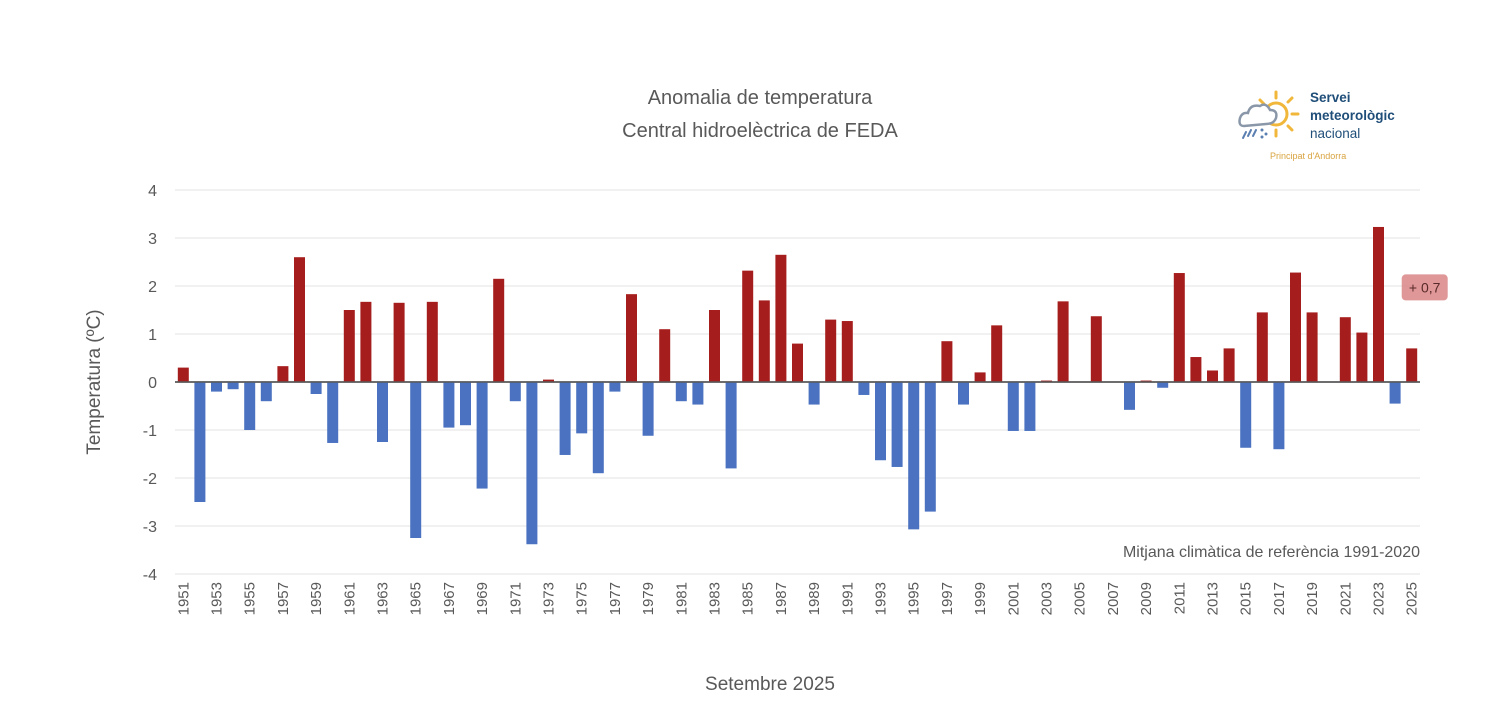 The height and width of the screenshot is (720, 1498). What do you see at coordinates (1412, 365) in the screenshot?
I see `bar-2025` at bounding box center [1412, 365].